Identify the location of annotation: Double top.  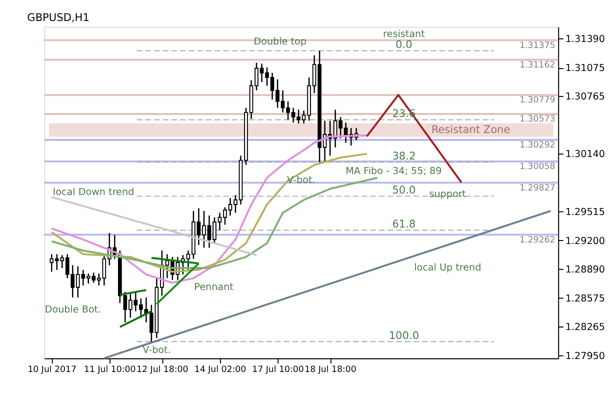
(280, 42).